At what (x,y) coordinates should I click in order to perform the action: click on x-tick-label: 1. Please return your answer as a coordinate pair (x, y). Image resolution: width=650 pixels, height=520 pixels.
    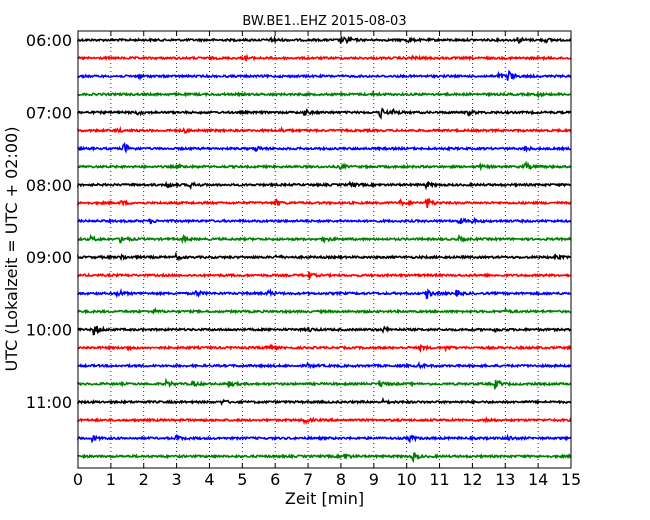
    Looking at the image, I should click on (111, 479).